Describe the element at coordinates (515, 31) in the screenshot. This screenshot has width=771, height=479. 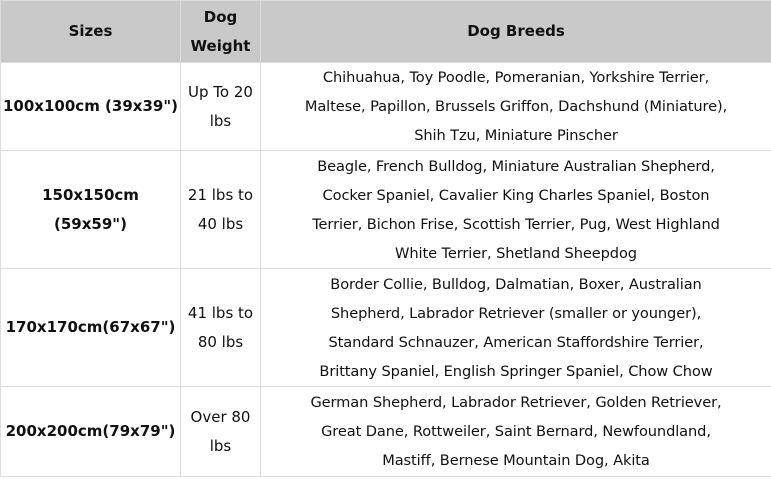
I see `header-dog-breeds: Dog Breeds` at that location.